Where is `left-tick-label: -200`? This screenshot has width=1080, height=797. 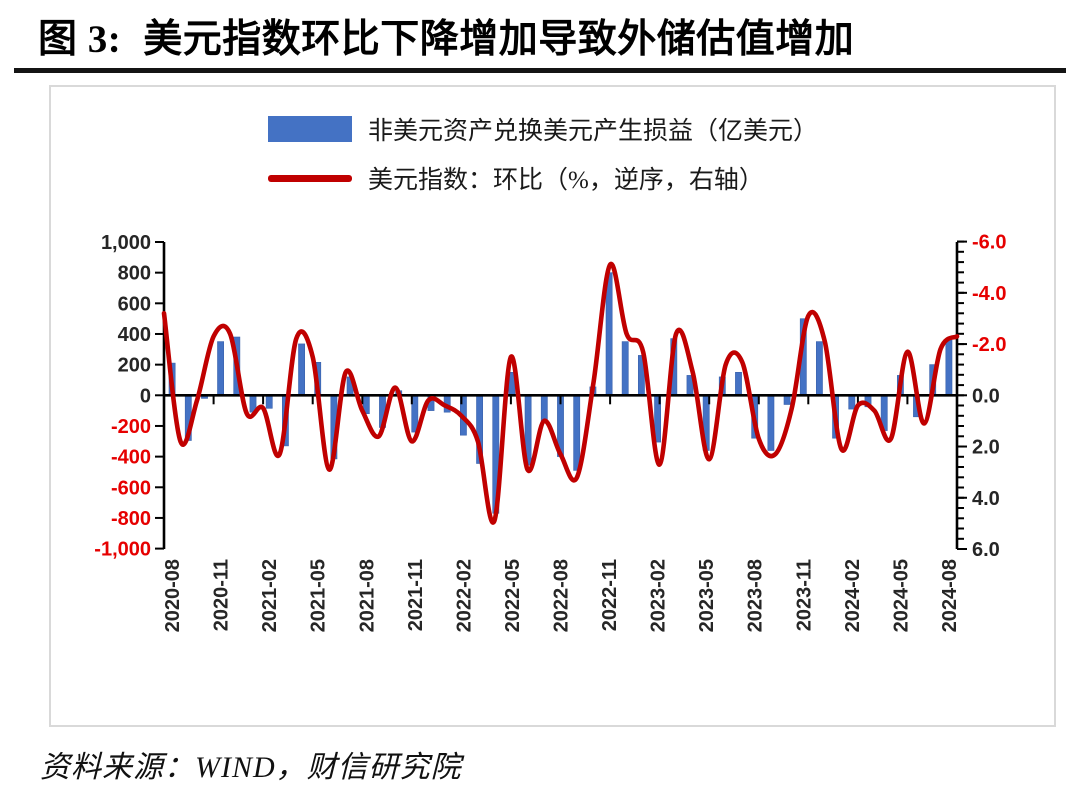 left-tick-label: -200 is located at coordinates (131, 427).